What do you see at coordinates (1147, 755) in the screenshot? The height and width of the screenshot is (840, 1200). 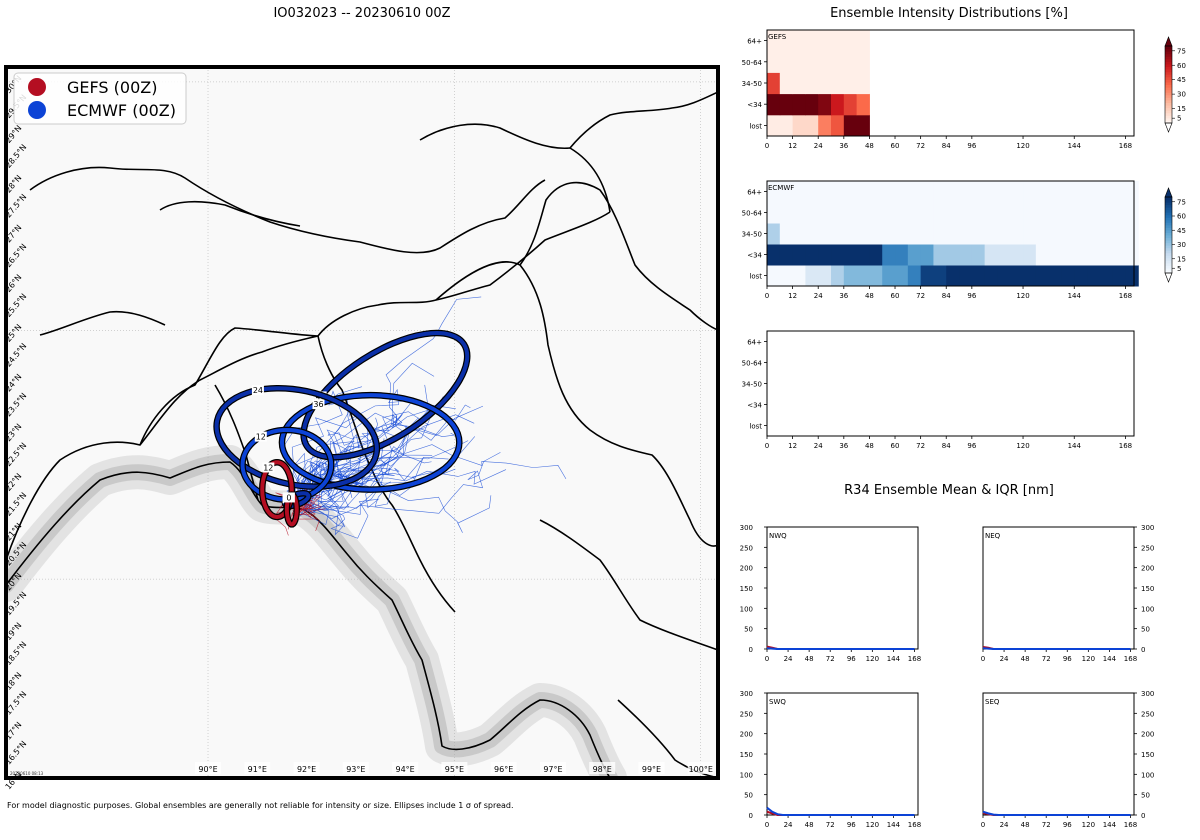 I see `r34-ytick-label: 150` at bounding box center [1147, 755].